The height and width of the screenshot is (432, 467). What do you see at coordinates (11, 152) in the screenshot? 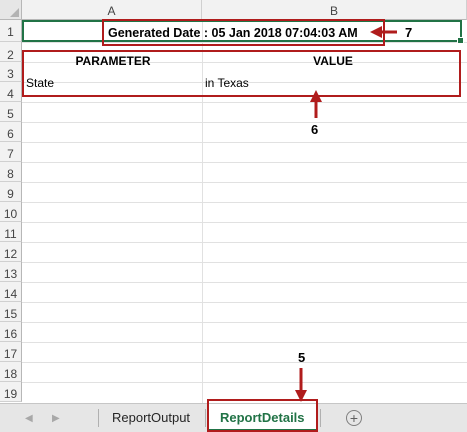
I see `row-header-7: 7` at bounding box center [11, 152].